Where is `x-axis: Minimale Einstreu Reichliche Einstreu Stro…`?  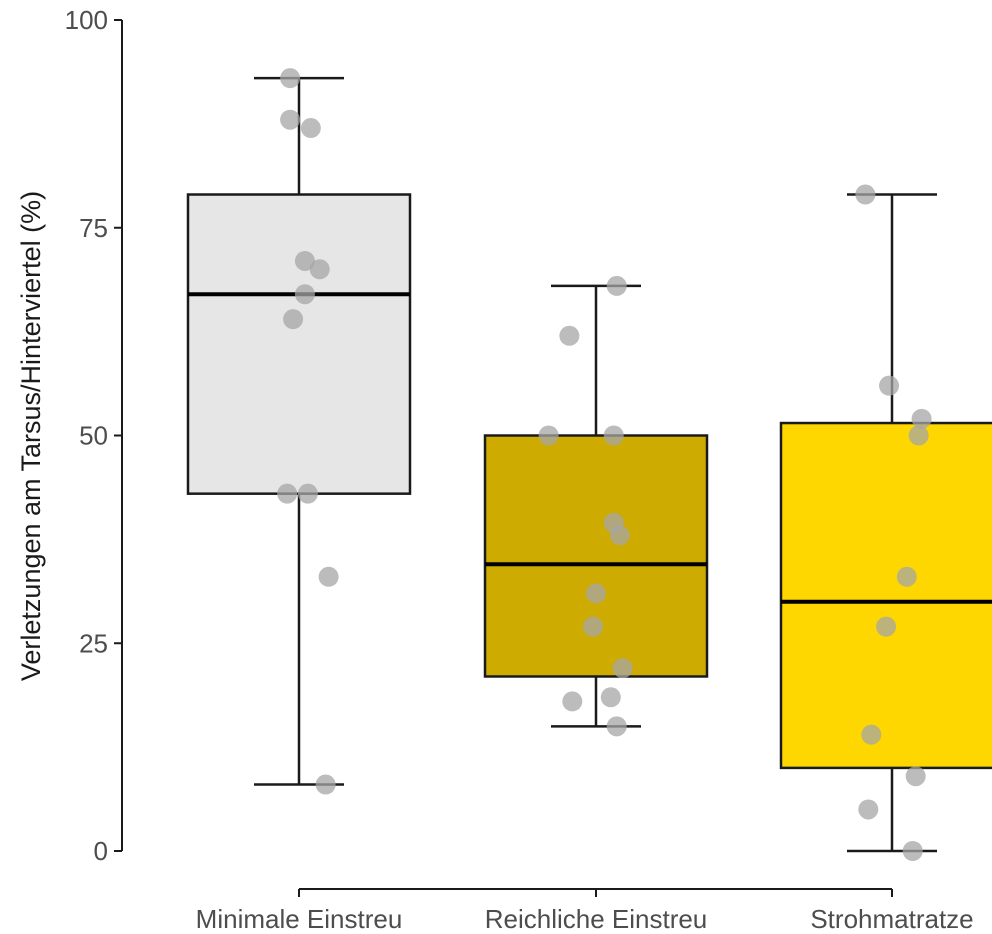 x-axis: Minimale Einstreu Reichliche Einstreu Stro… is located at coordinates (585, 911).